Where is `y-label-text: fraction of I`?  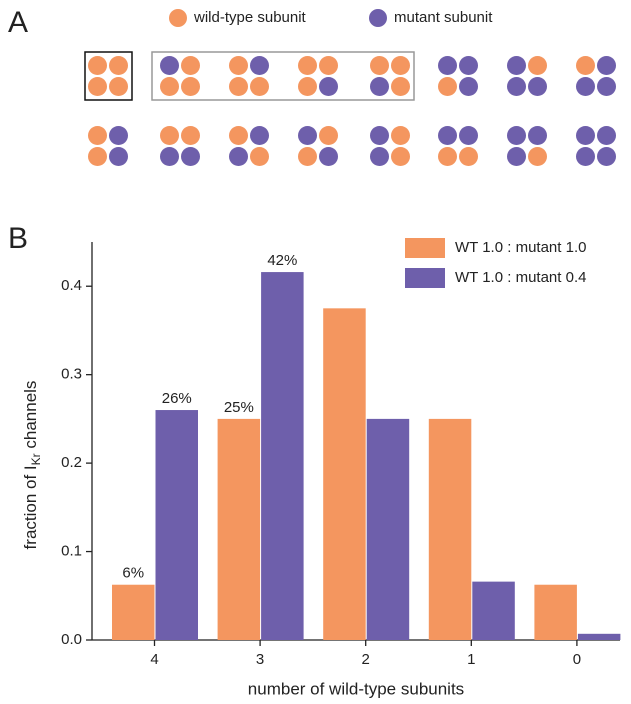
y-label-text: fraction of I is located at coordinates (30, 507).